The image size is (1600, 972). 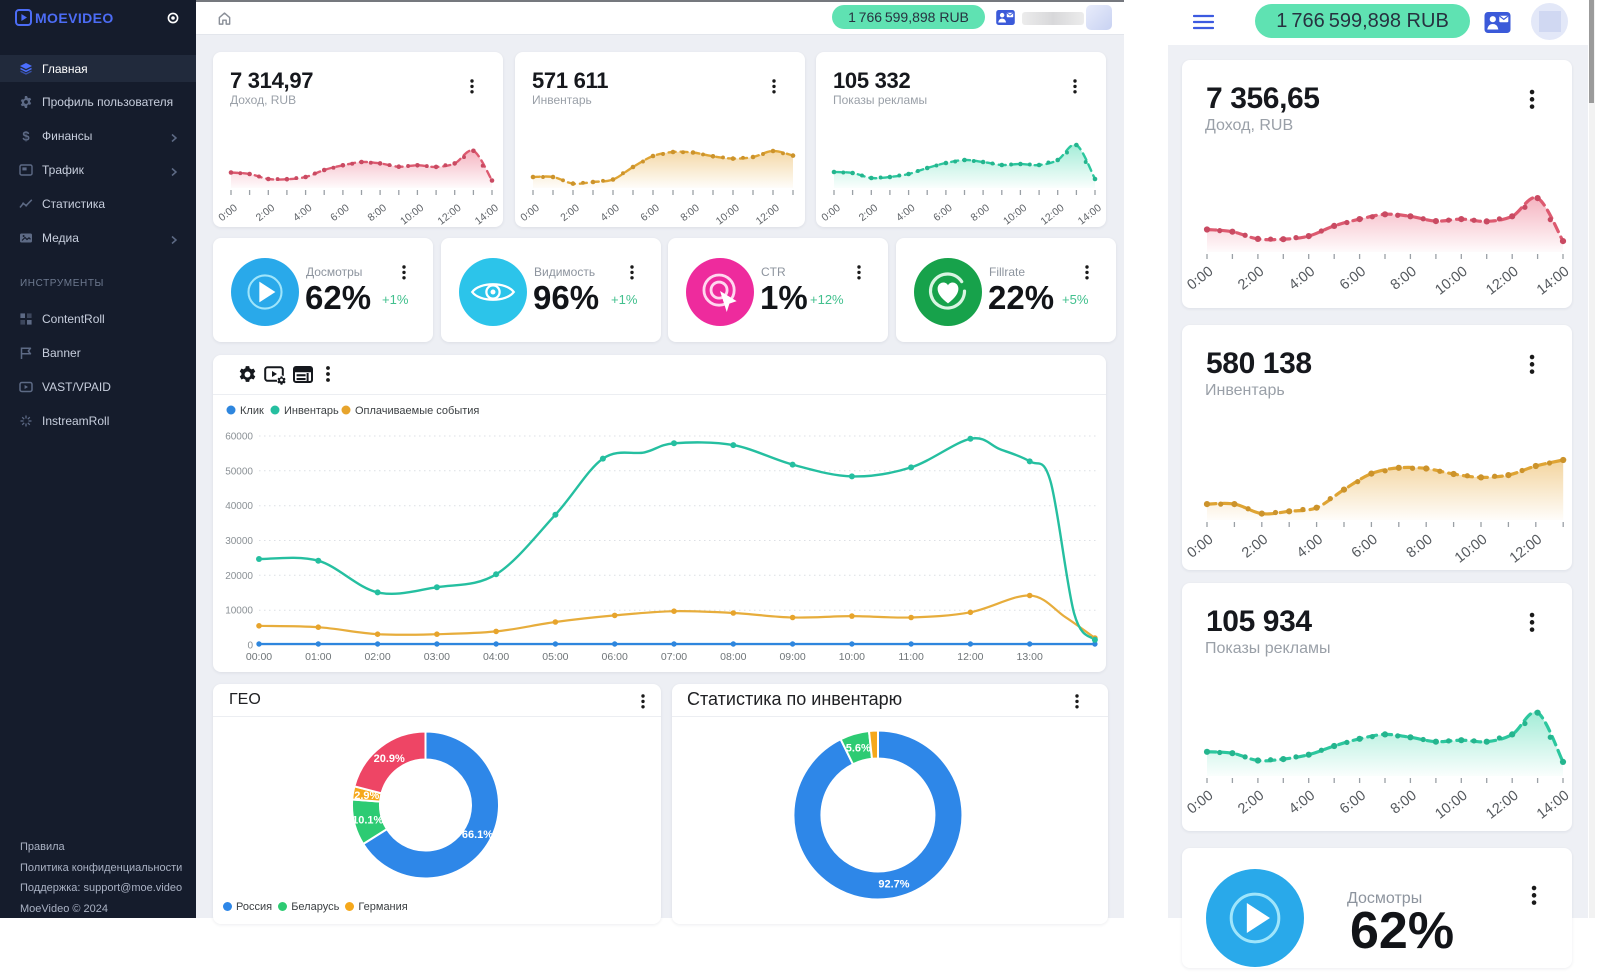 What do you see at coordinates (239, 437) in the screenshot?
I see `svg-text: 60000` at bounding box center [239, 437].